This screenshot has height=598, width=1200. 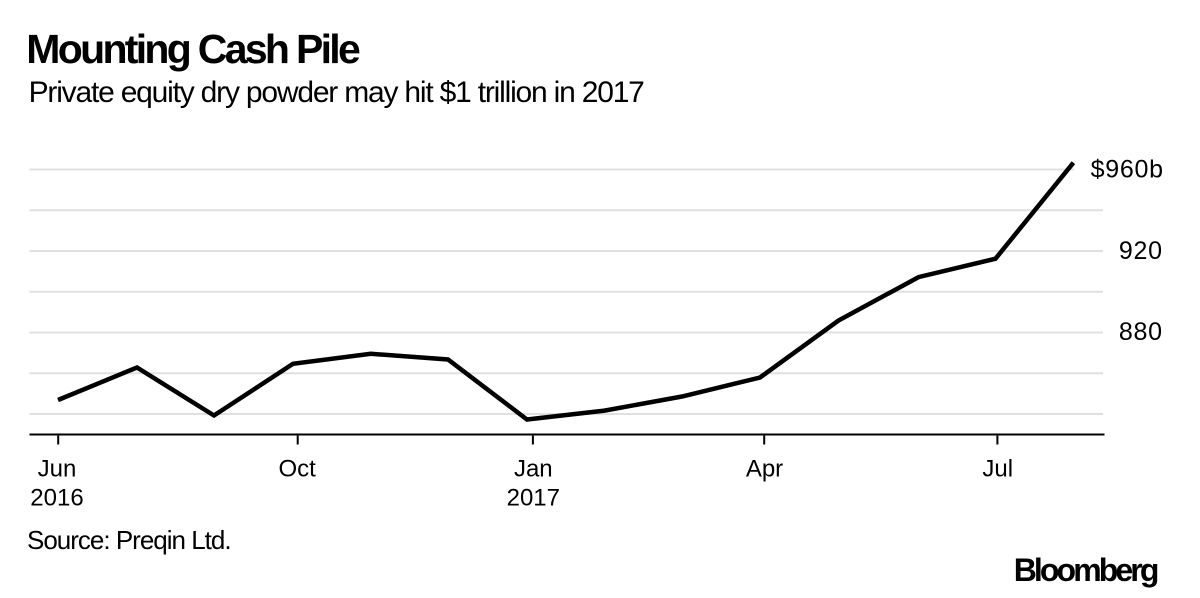 I want to click on svg-text: Mounting Cash Pile, so click(x=193, y=49).